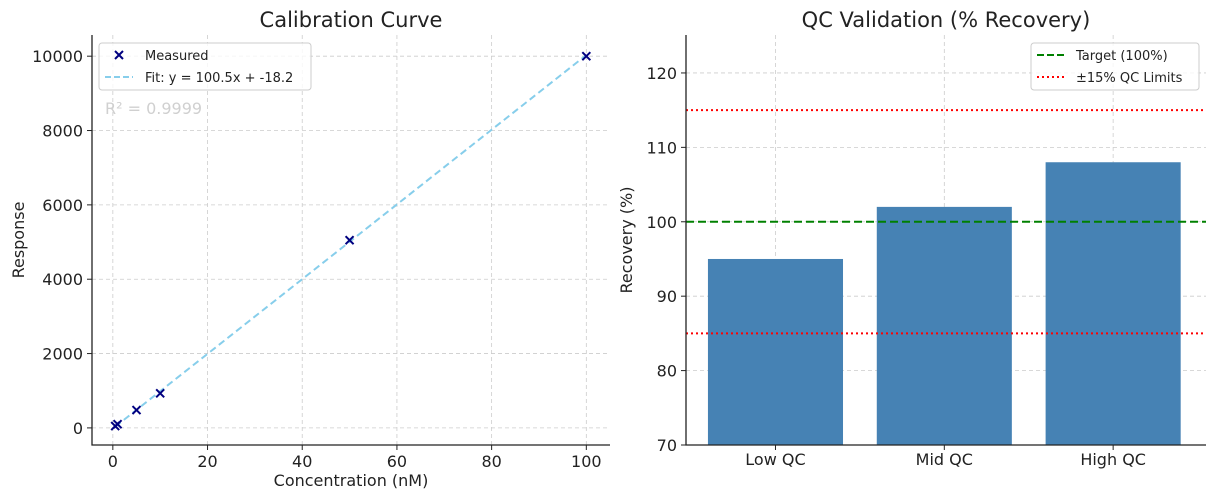 Image resolution: width=1214 pixels, height=500 pixels. Describe the element at coordinates (397, 461) in the screenshot. I see `x-tick-label: 60` at that location.